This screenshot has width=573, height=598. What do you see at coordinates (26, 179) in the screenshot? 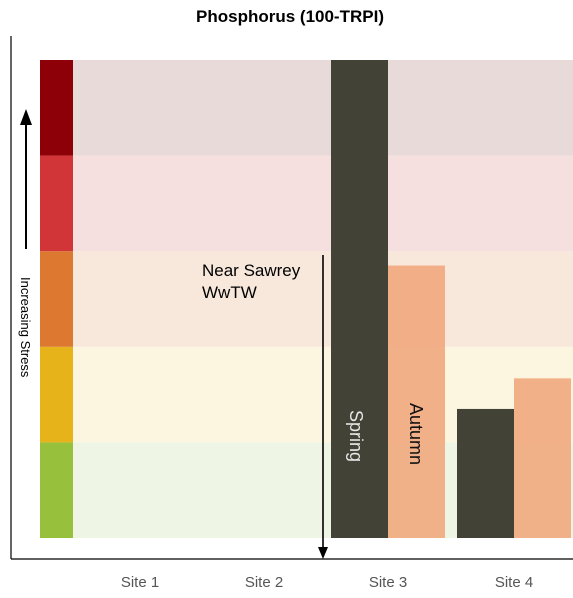
I see `stress-arrow` at bounding box center [26, 179].